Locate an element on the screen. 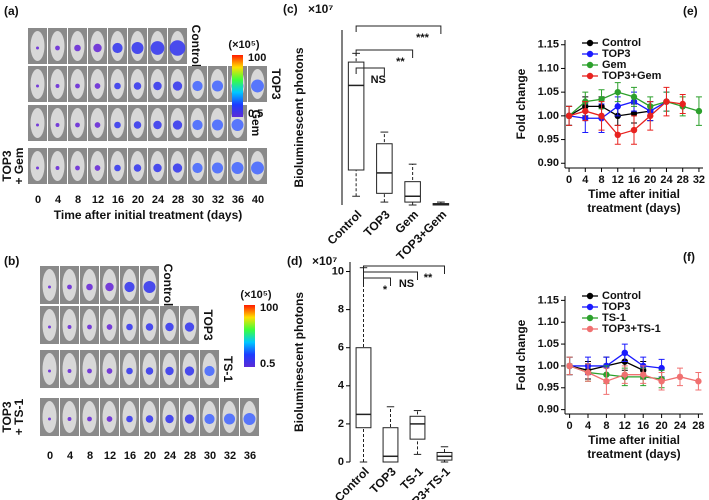  x-axis-label: treatment (days) is located at coordinates (633, 208).